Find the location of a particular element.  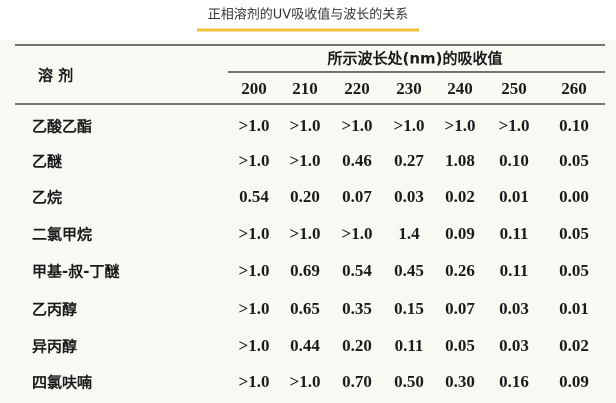

column-header: 200 is located at coordinates (254, 88).